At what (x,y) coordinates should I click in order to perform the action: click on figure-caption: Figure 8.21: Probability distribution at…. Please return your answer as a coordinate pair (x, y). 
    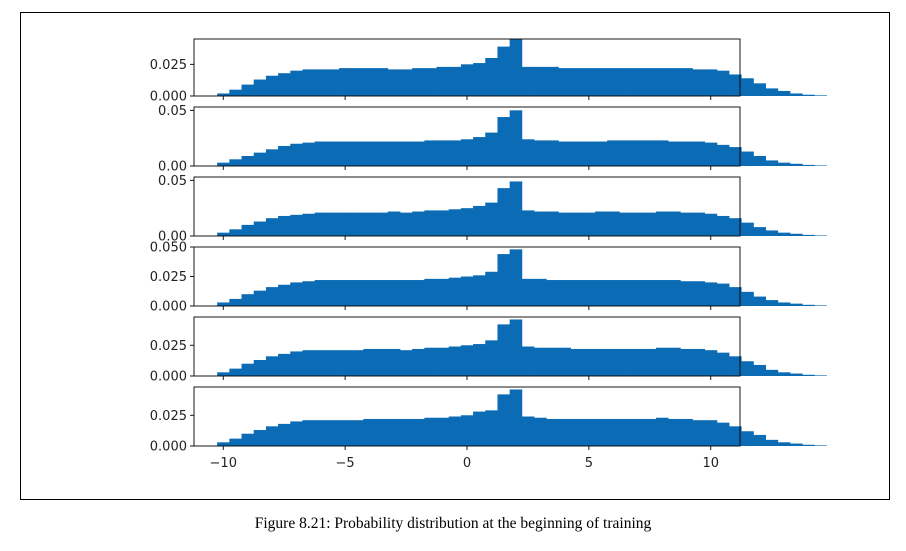
    Looking at the image, I should click on (453, 523).